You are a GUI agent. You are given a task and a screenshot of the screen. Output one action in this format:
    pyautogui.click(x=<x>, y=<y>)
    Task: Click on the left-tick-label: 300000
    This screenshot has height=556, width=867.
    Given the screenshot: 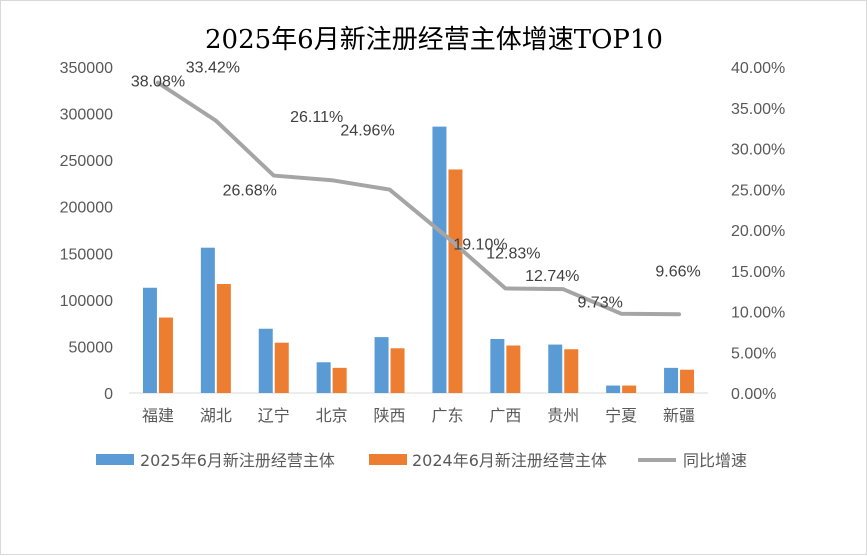 What is the action you would take?
    pyautogui.click(x=86, y=115)
    